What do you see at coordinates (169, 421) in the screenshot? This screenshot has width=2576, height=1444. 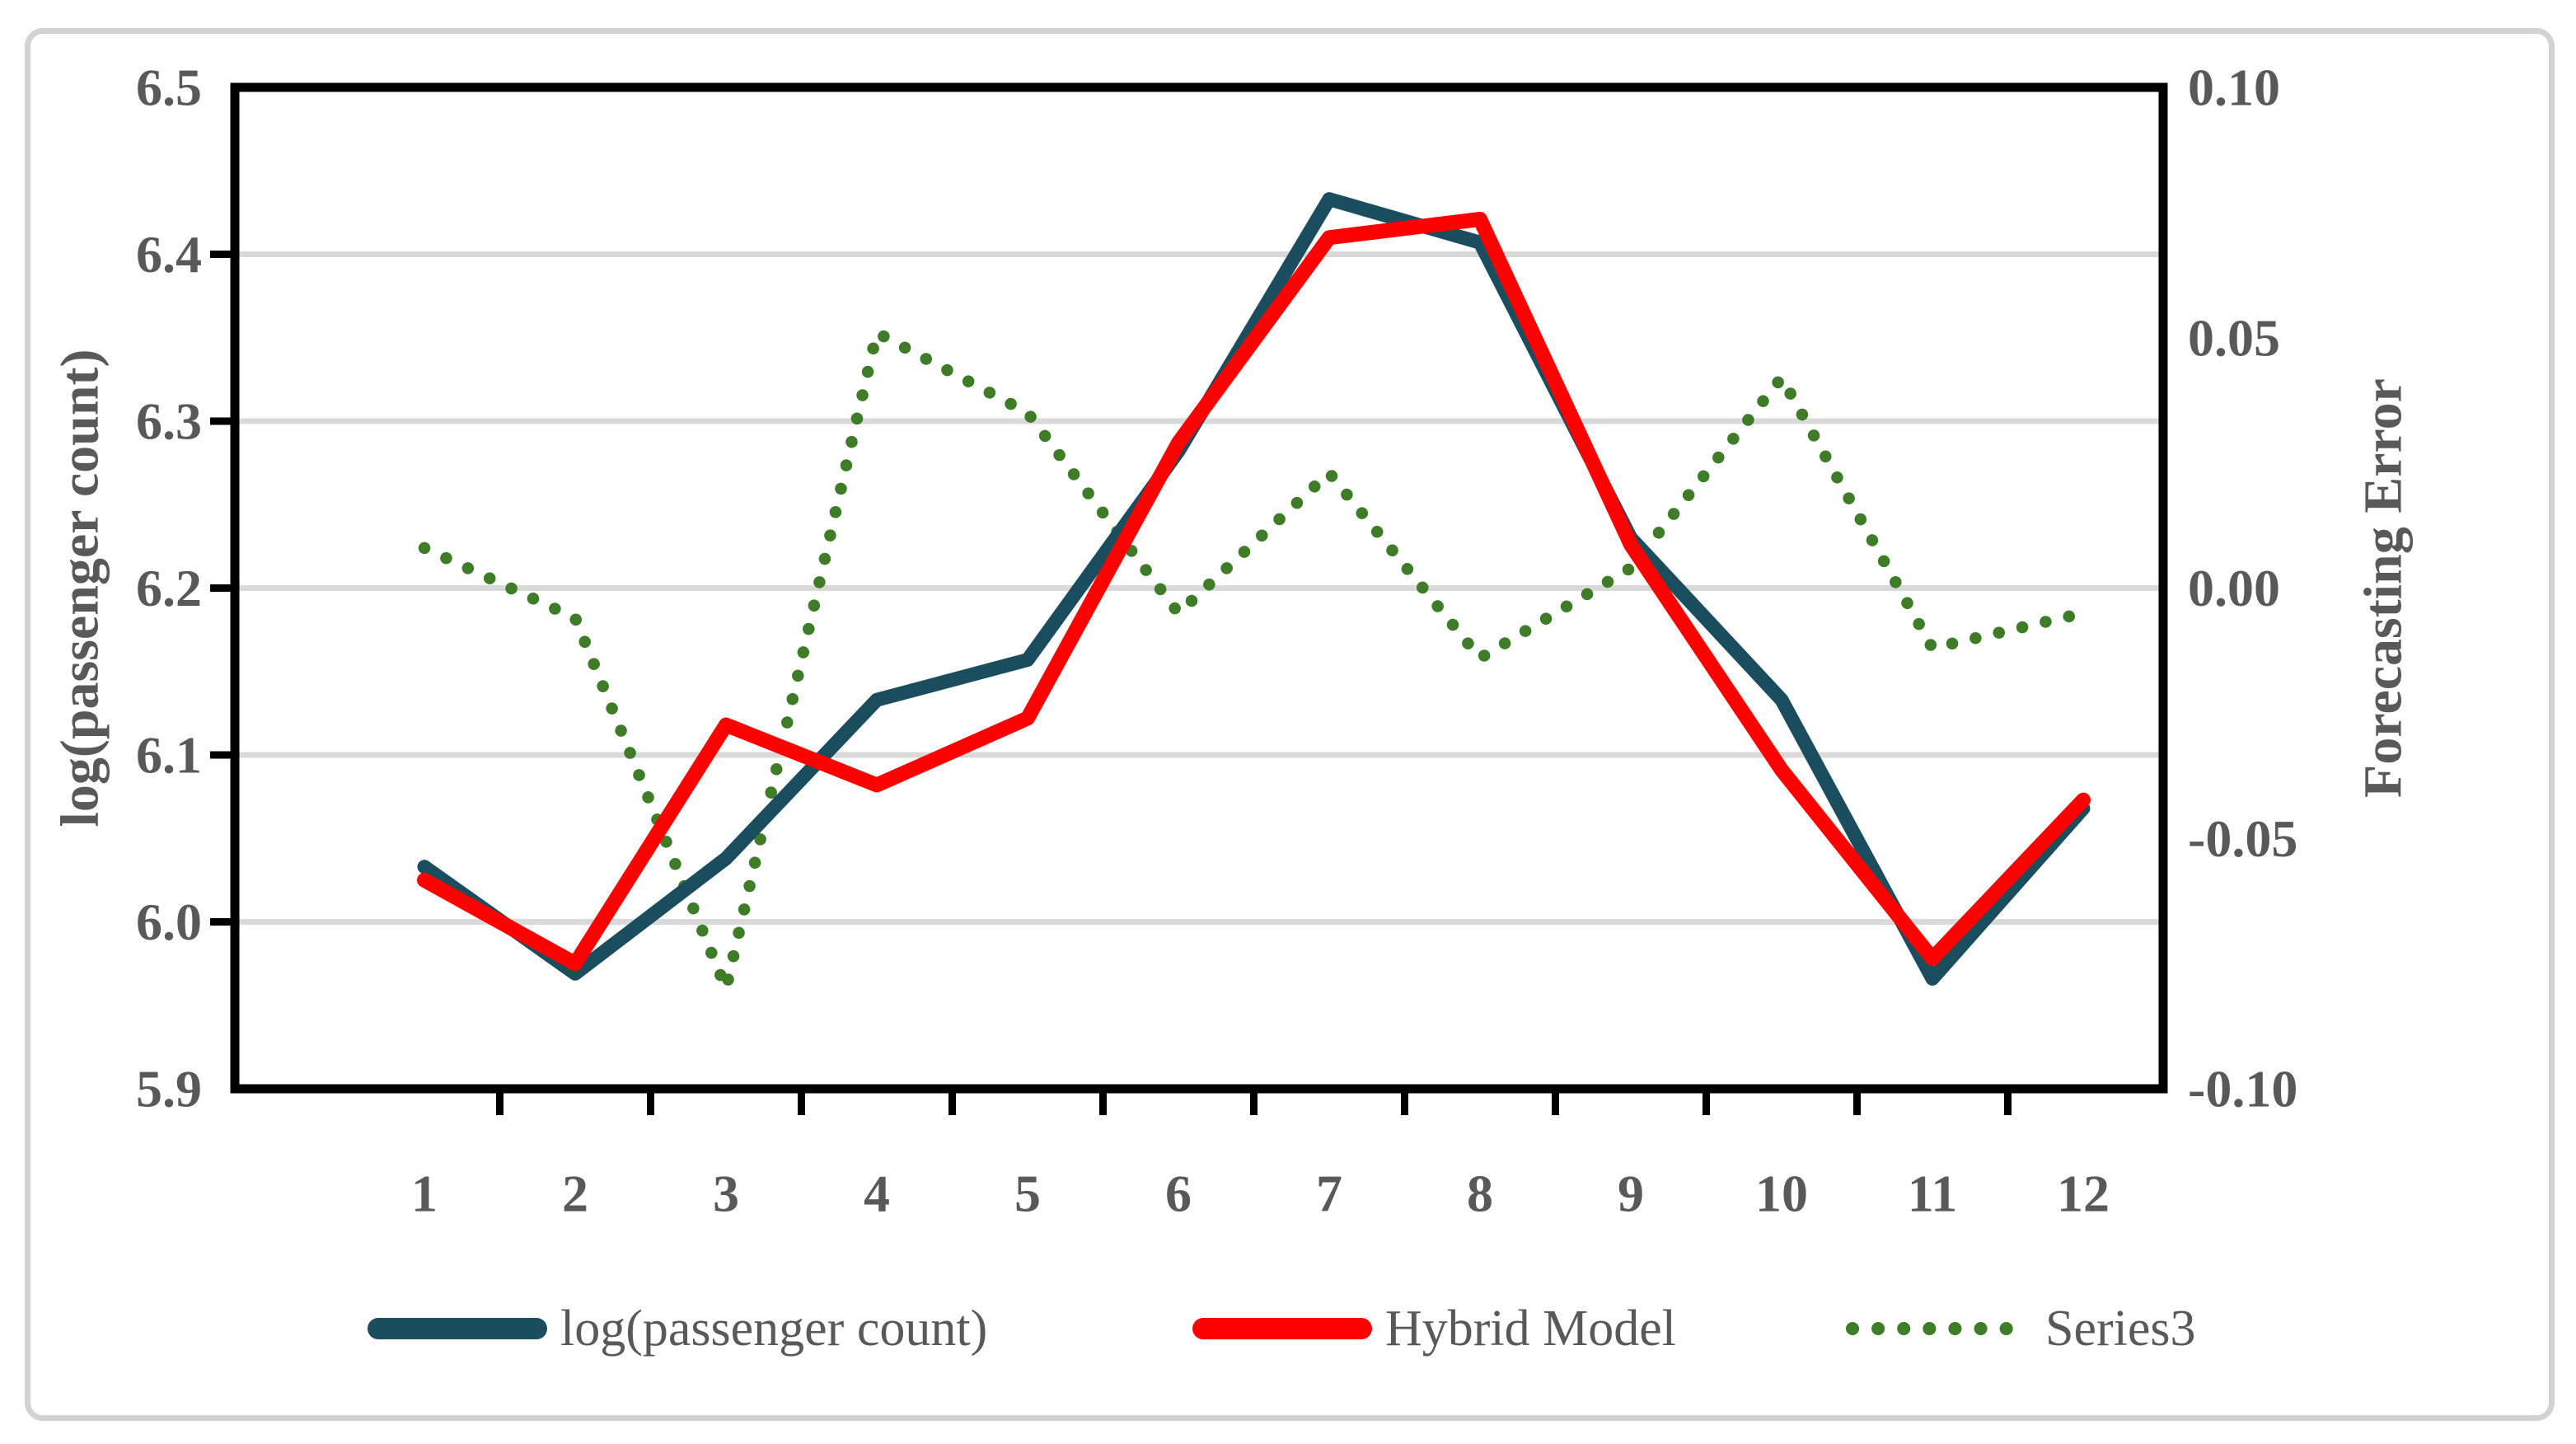 I see `left-axis-tick-label: 6.3` at bounding box center [169, 421].